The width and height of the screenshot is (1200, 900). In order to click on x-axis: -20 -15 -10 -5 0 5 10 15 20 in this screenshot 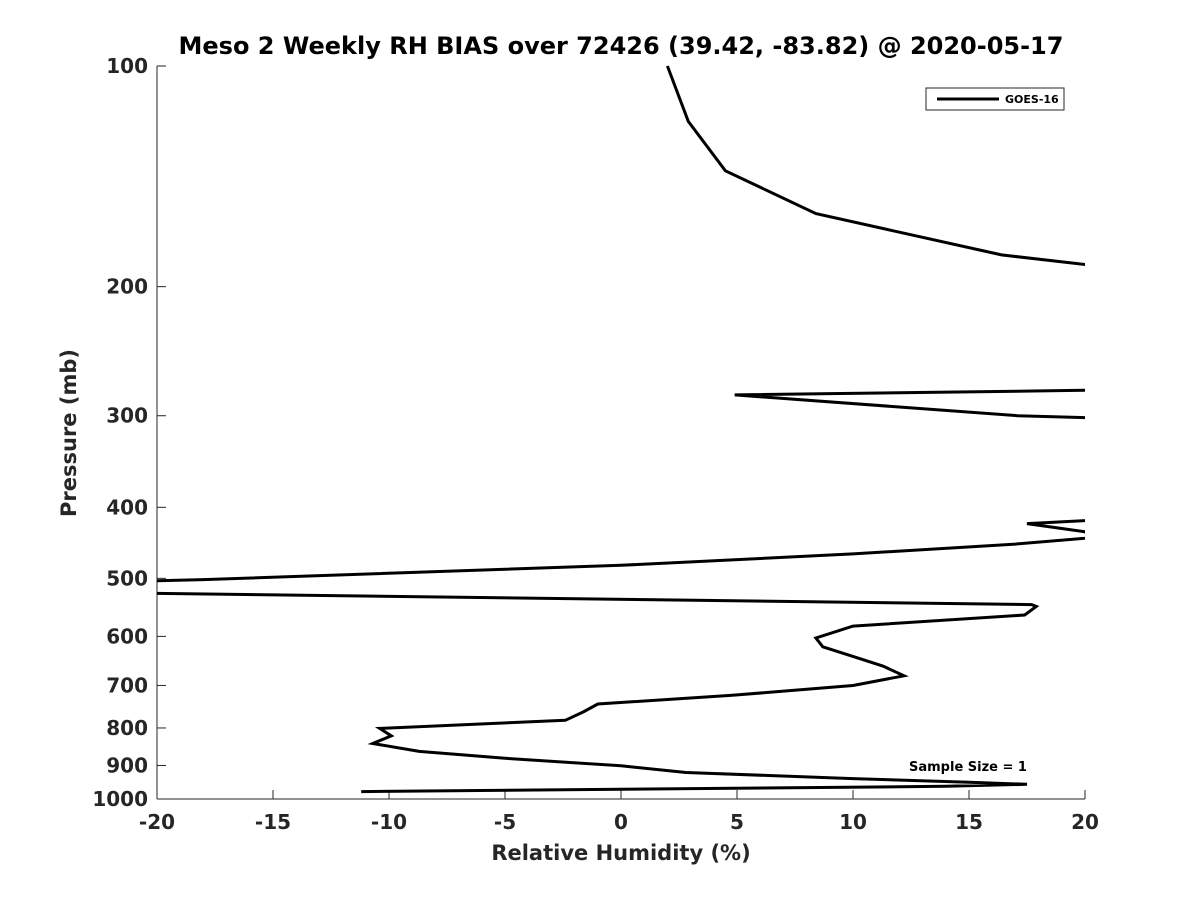, I will do `click(619, 812)`.